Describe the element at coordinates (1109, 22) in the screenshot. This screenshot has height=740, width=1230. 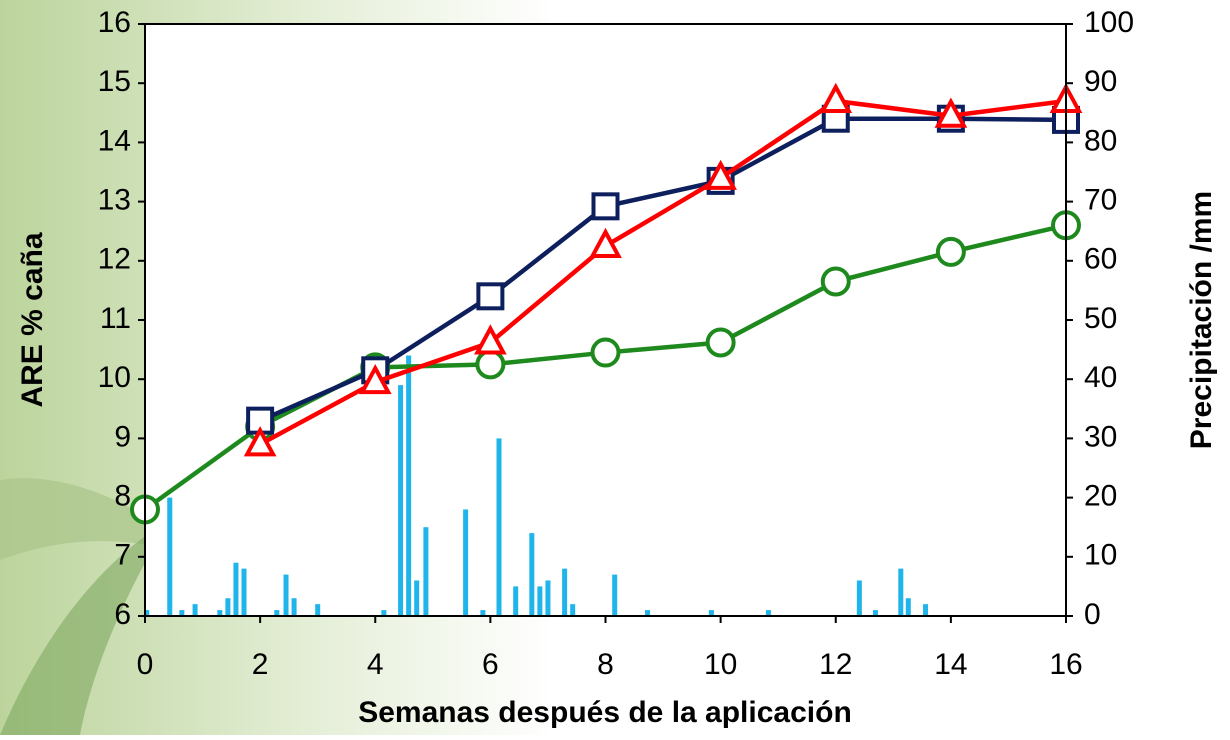
I see `y2-tick-label: 100` at that location.